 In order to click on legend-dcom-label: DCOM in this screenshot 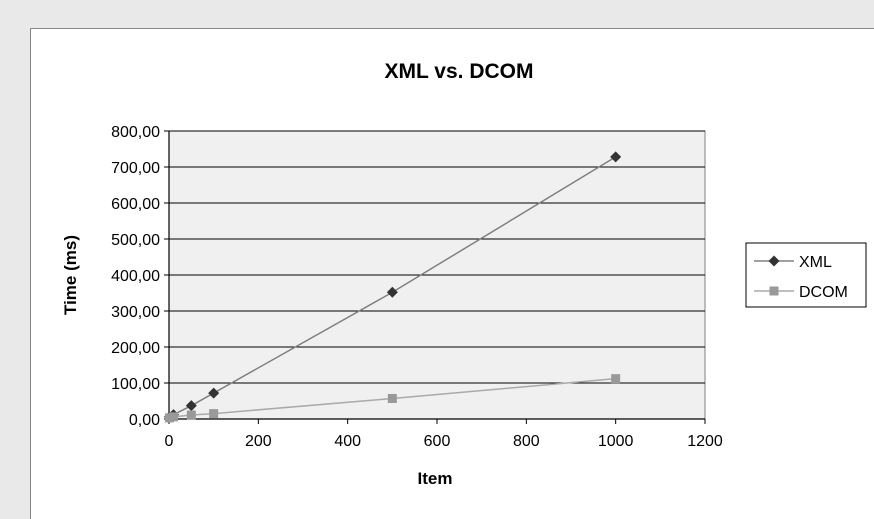, I will do `click(823, 292)`.